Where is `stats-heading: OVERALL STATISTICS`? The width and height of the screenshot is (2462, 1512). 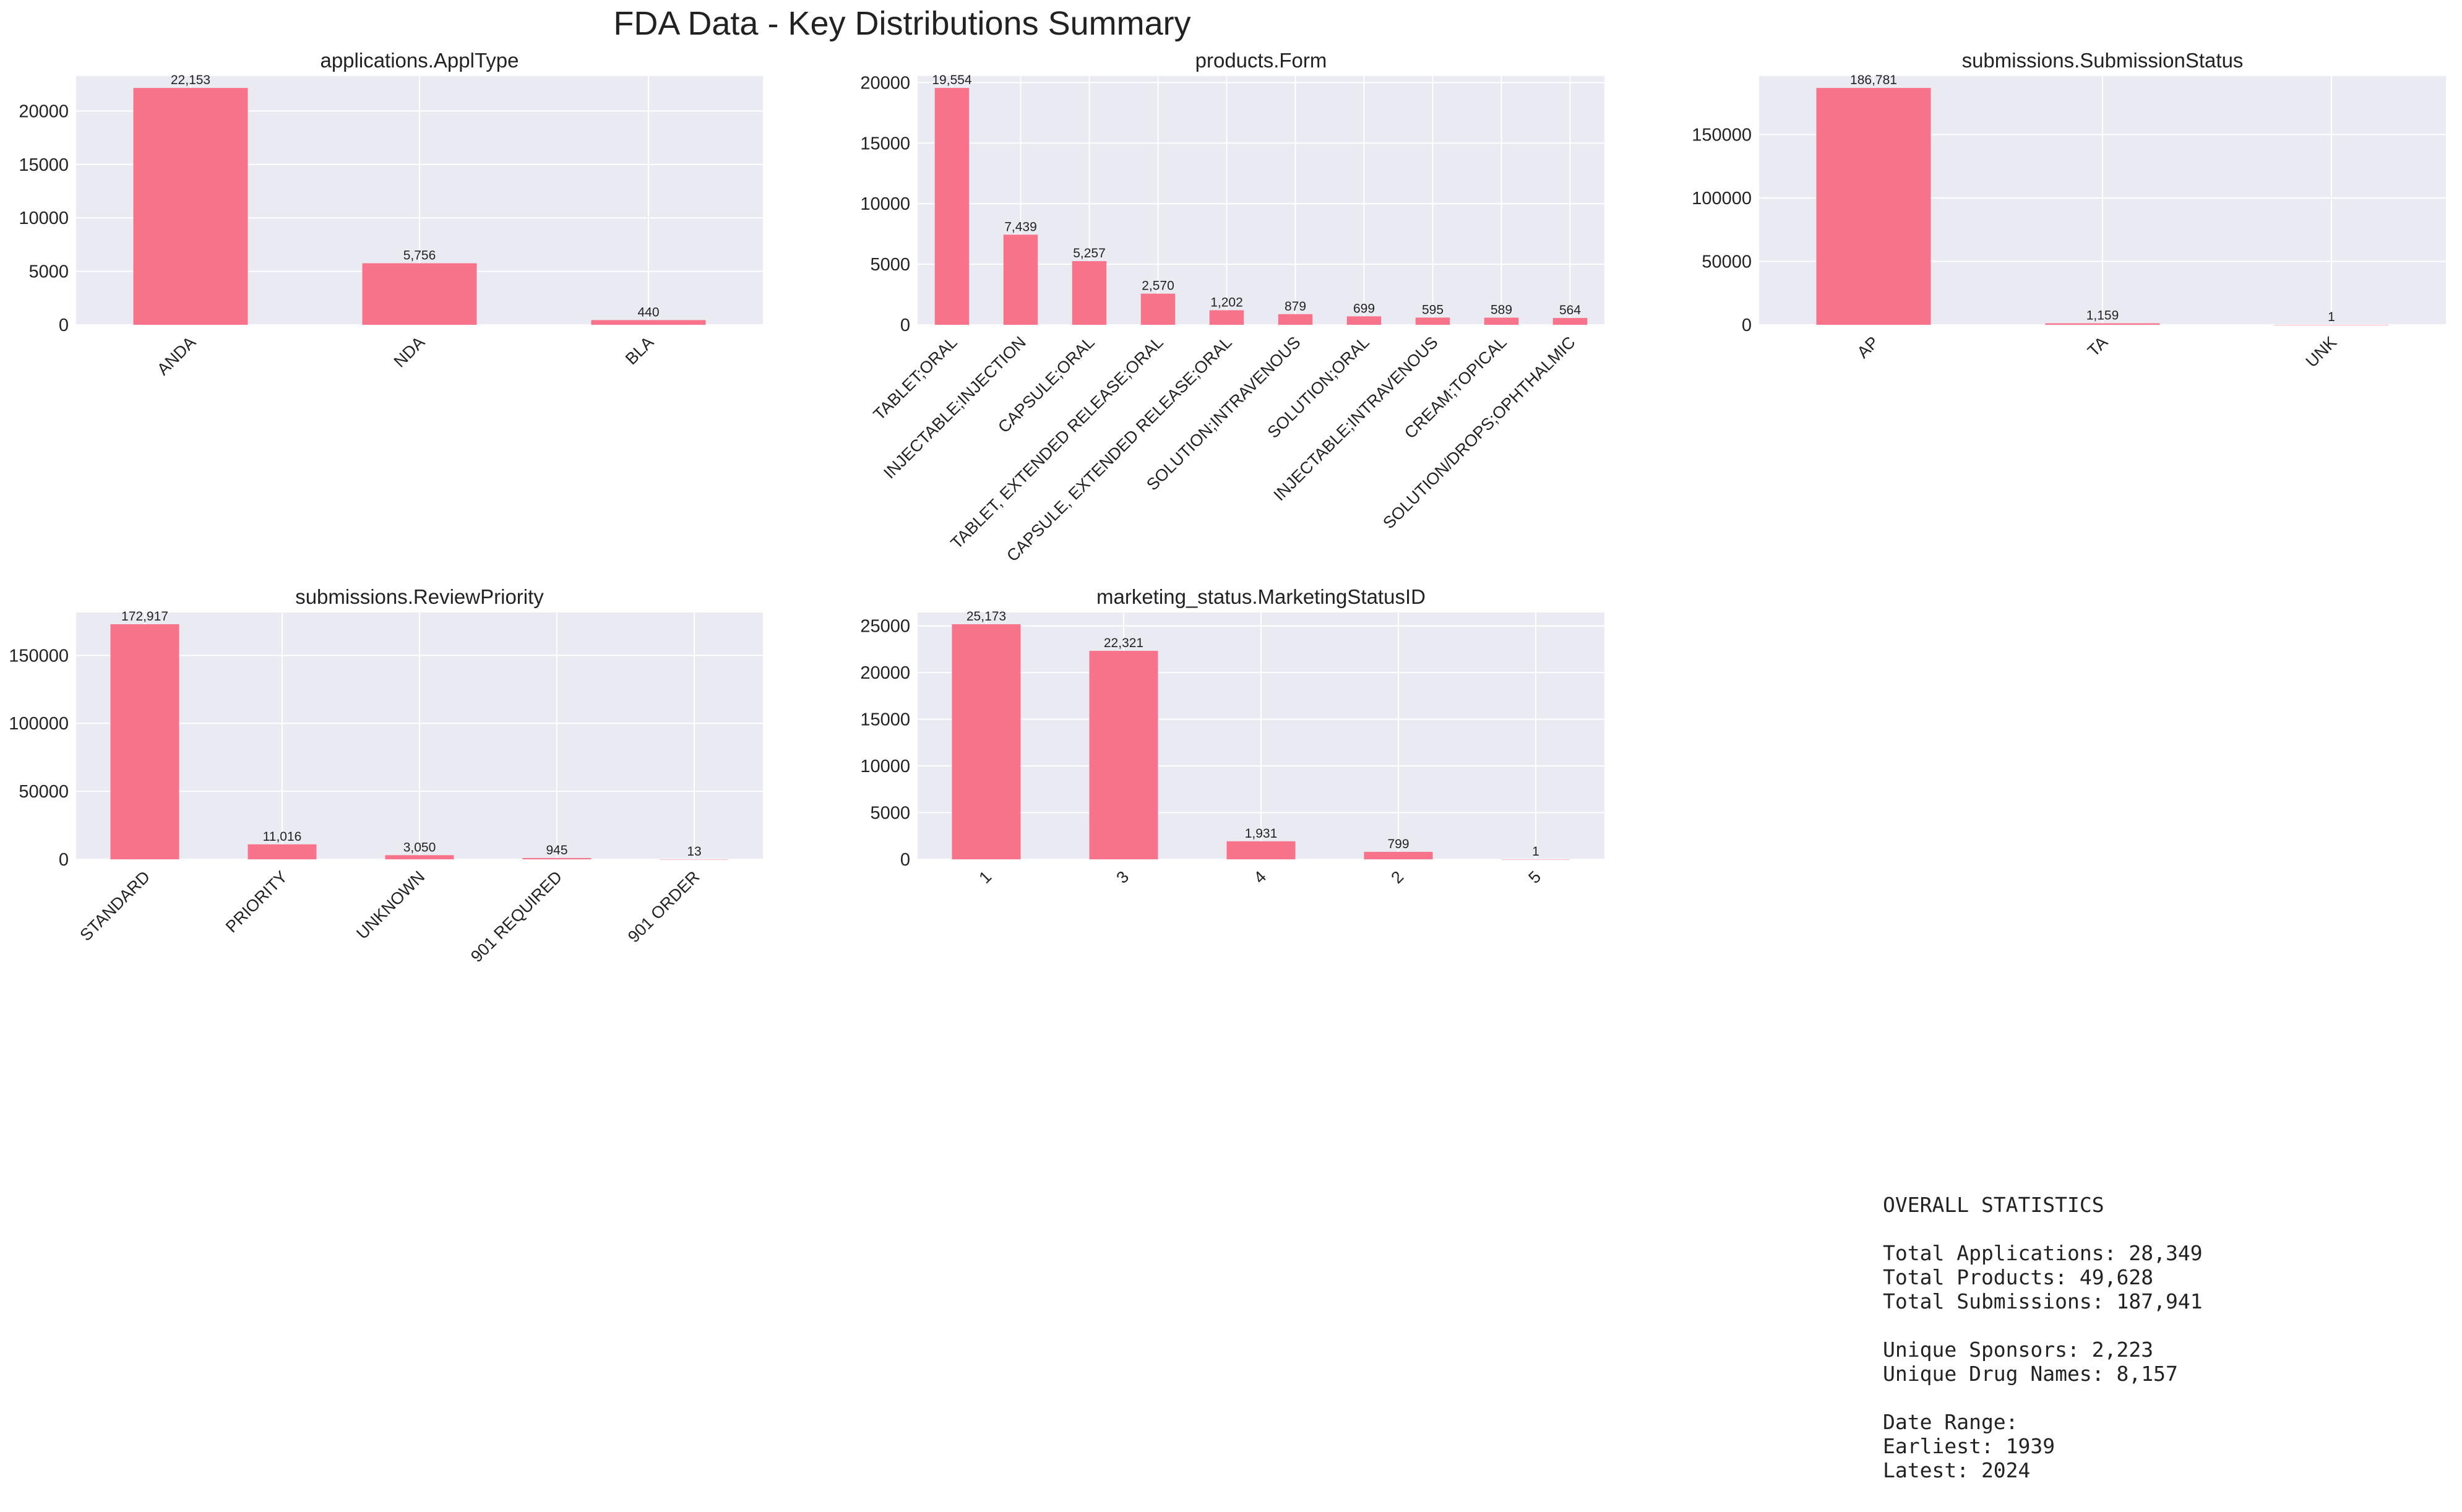 stats-heading: OVERALL STATISTICS is located at coordinates (1993, 1205).